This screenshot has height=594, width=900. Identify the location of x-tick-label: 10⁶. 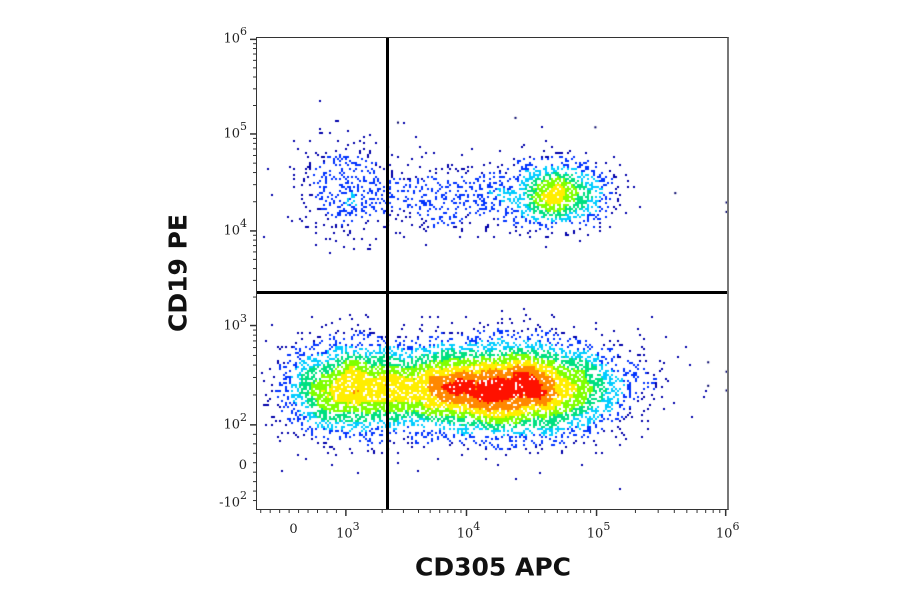
(727, 531).